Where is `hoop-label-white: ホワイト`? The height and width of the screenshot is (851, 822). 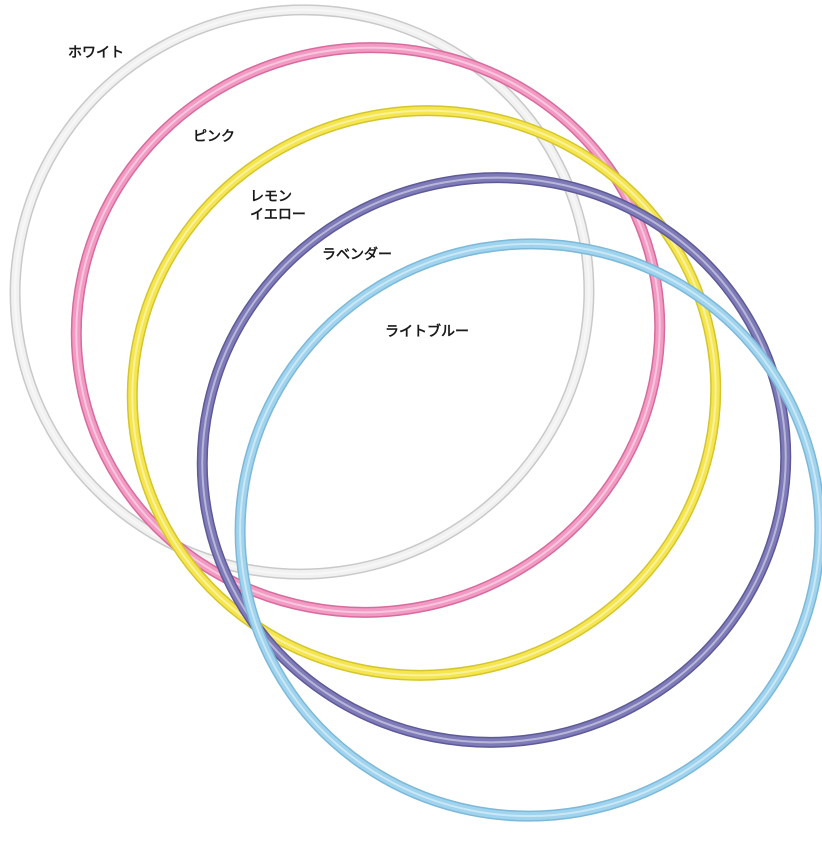
hoop-label-white: ホワイト is located at coordinates (96, 53).